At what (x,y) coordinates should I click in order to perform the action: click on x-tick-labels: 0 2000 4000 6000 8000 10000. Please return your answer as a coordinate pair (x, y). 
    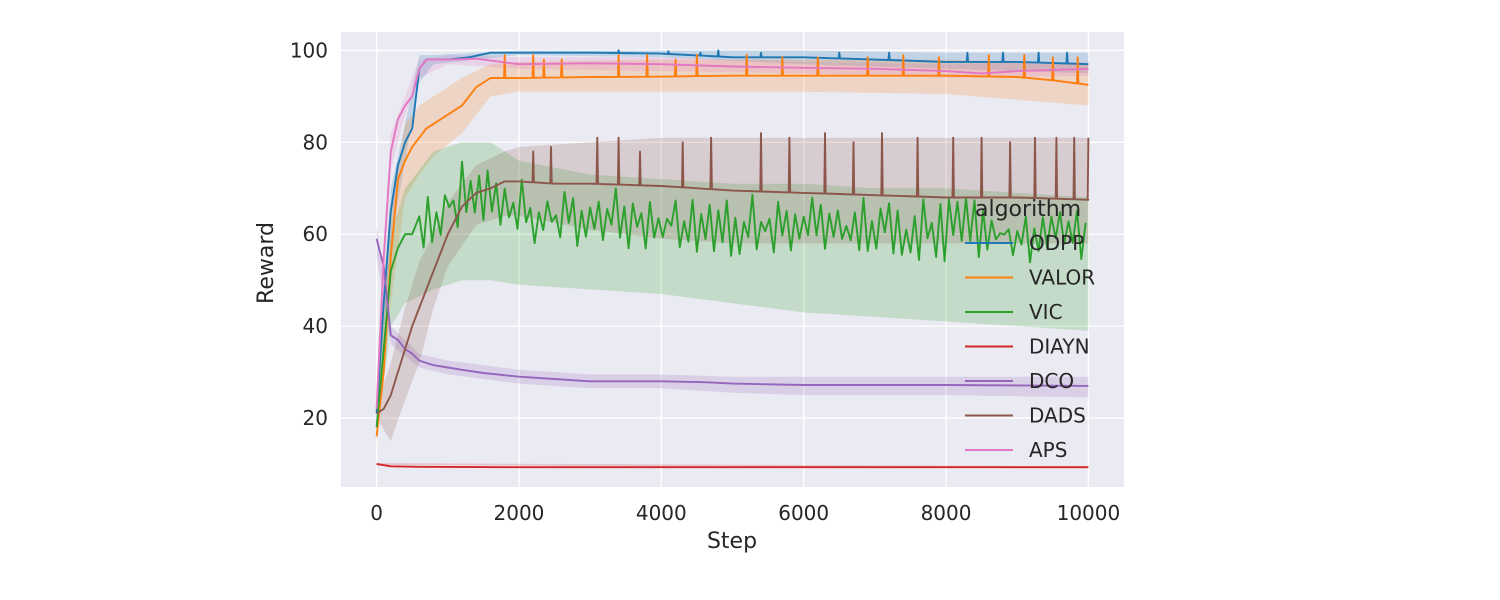
    Looking at the image, I should click on (745, 513).